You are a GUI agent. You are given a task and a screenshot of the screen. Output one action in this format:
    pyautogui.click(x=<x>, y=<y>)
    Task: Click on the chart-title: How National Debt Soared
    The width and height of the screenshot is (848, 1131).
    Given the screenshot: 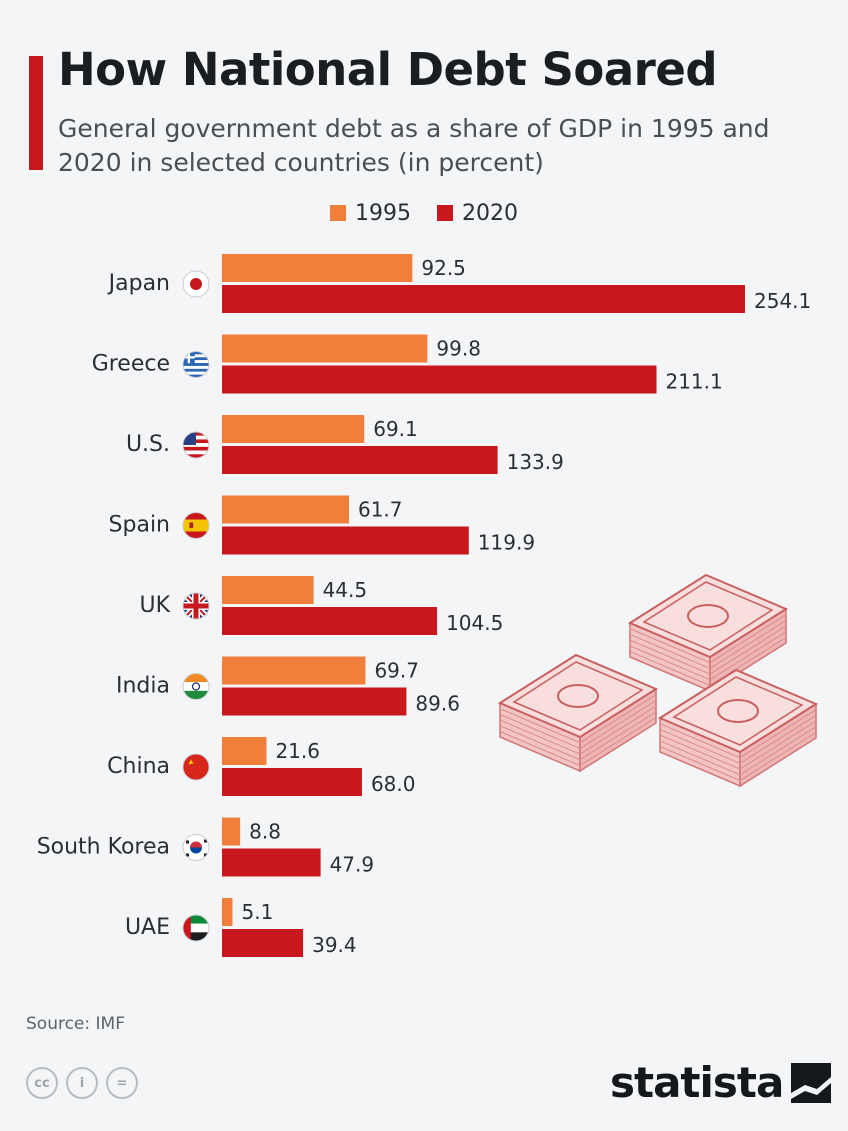 What is the action you would take?
    pyautogui.click(x=388, y=69)
    